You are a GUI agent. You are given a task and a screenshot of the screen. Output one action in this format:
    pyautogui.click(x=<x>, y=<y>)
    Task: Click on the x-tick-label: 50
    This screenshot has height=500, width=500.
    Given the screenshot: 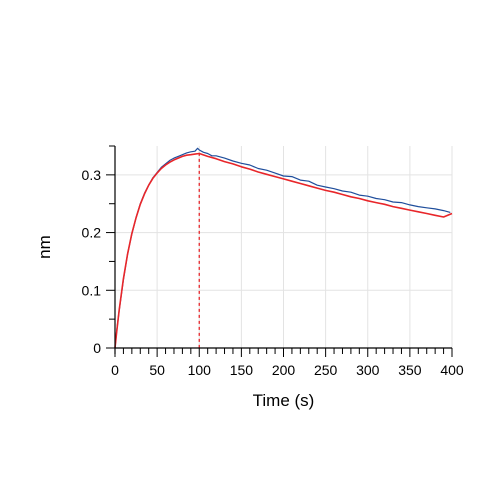 What is the action you would take?
    pyautogui.click(x=157, y=370)
    